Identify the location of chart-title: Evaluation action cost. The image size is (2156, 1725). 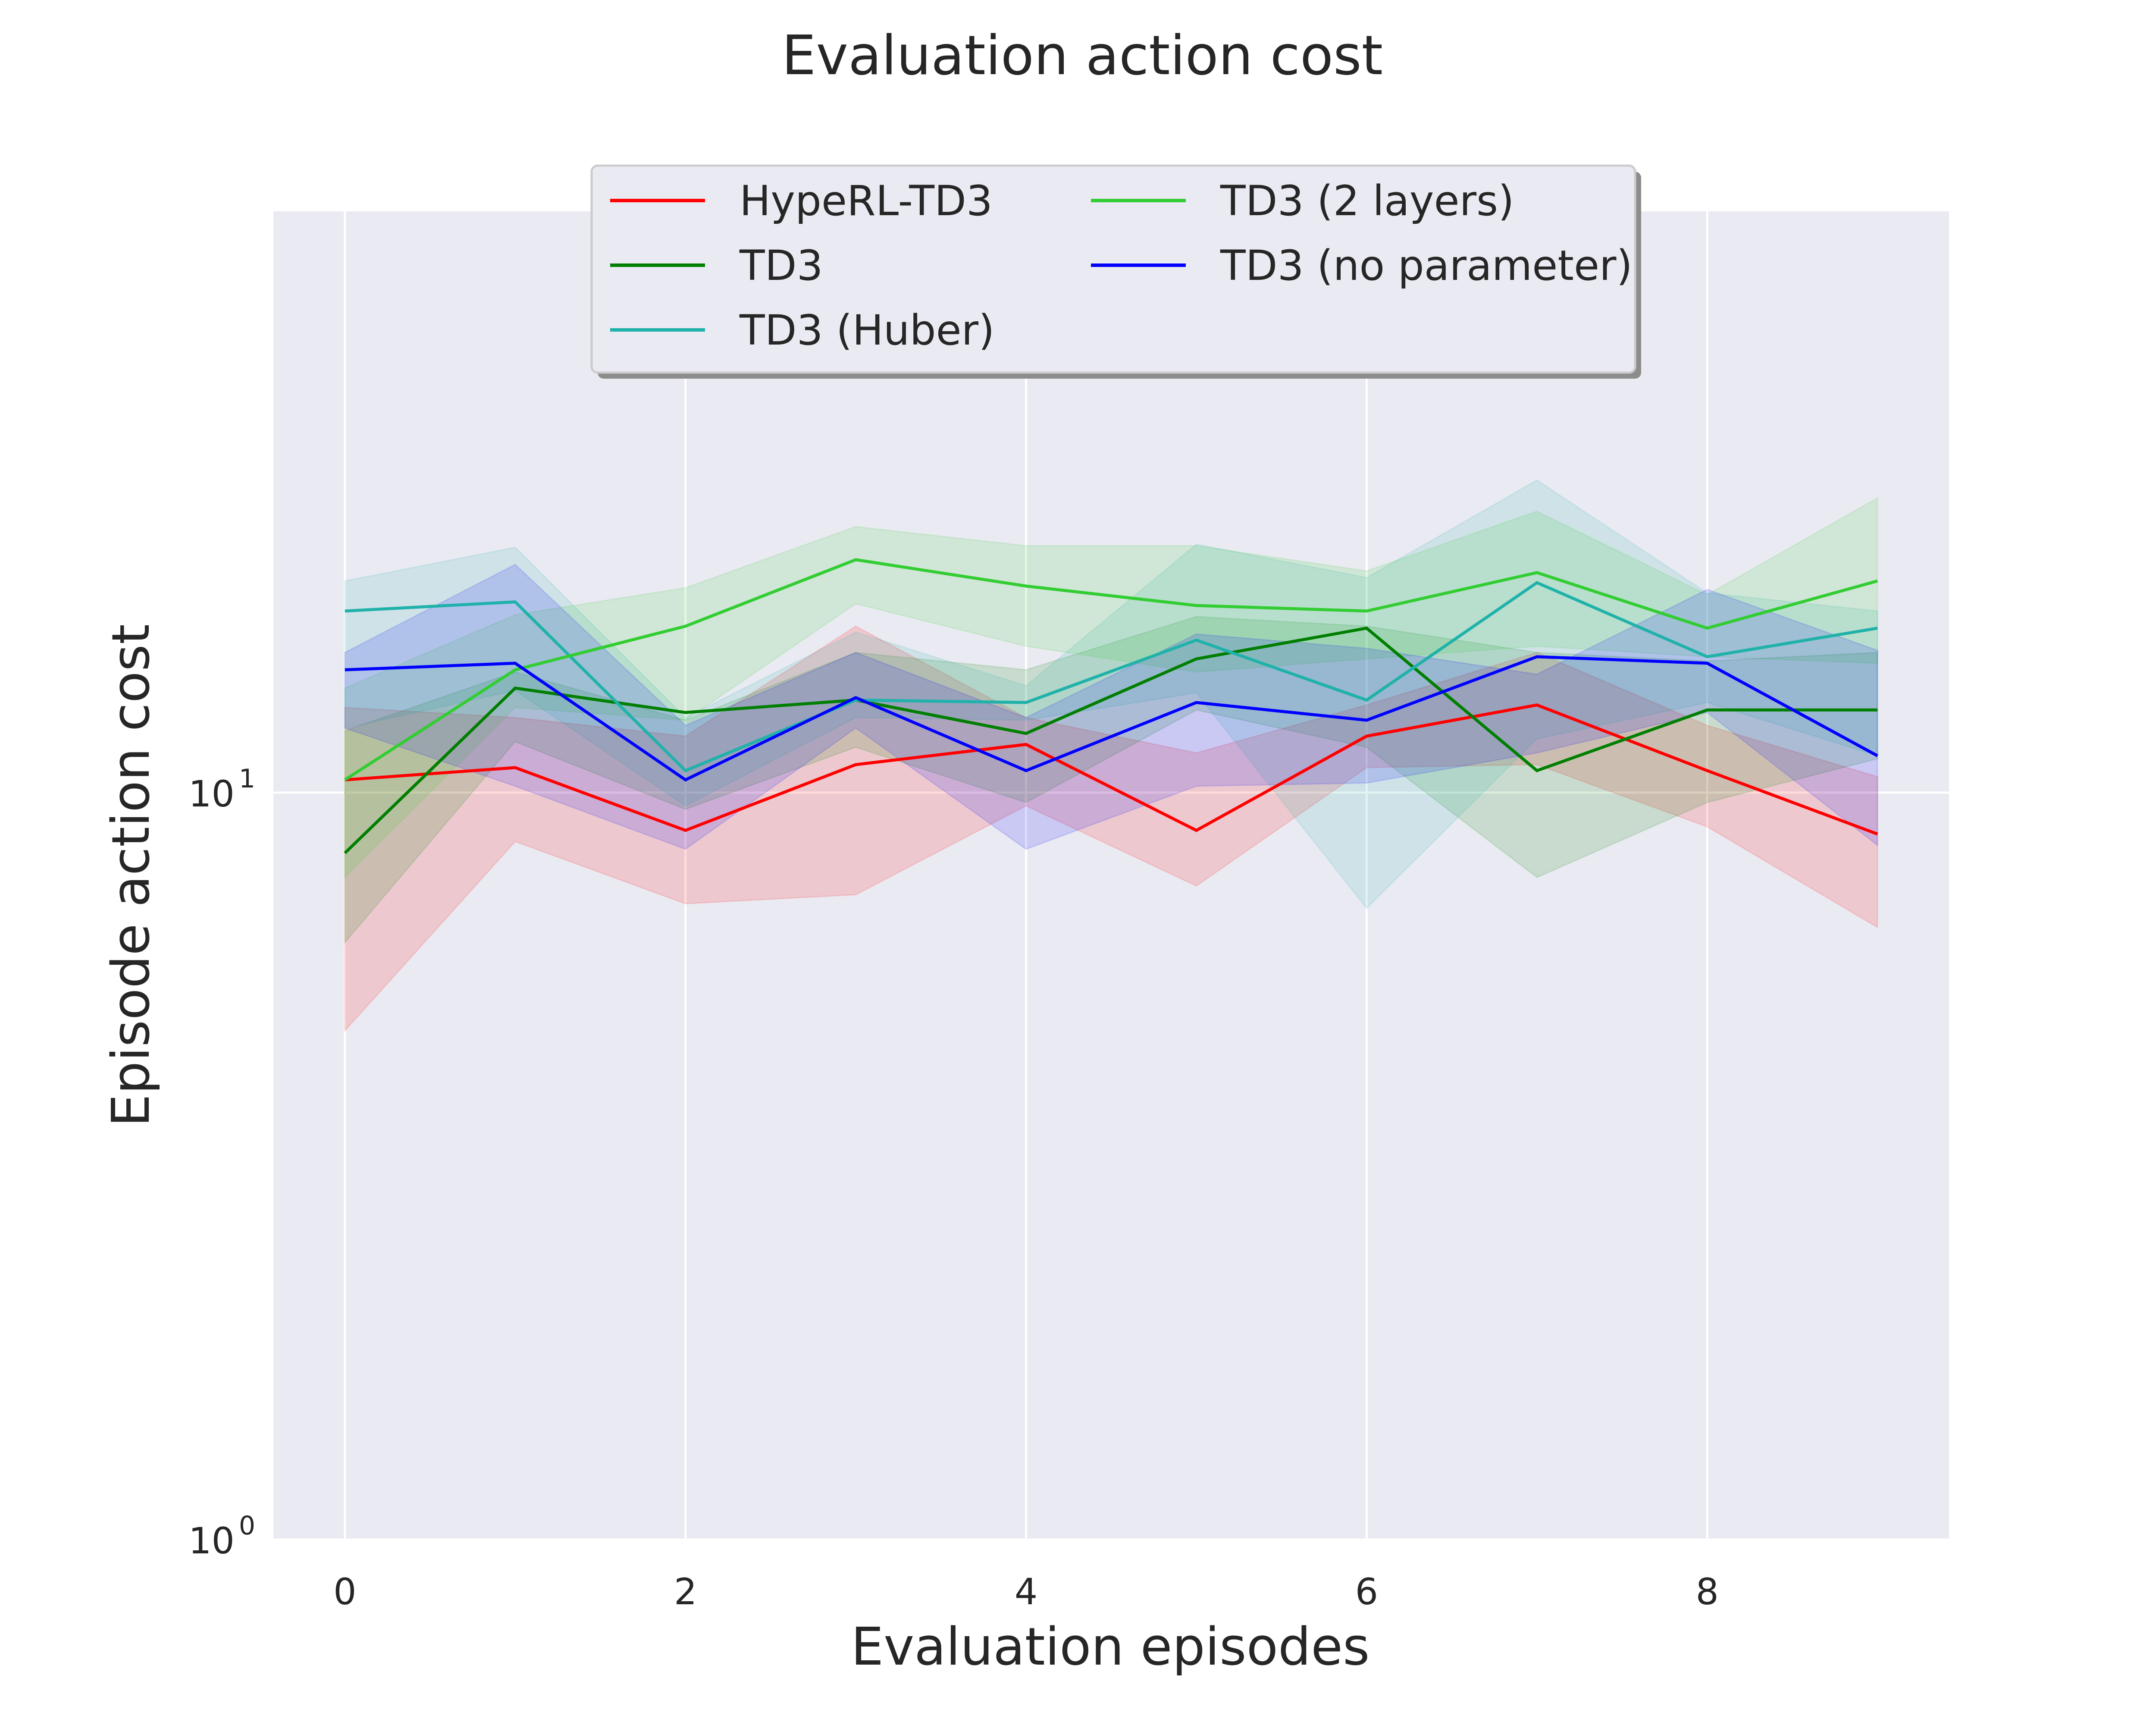
(1082, 56).